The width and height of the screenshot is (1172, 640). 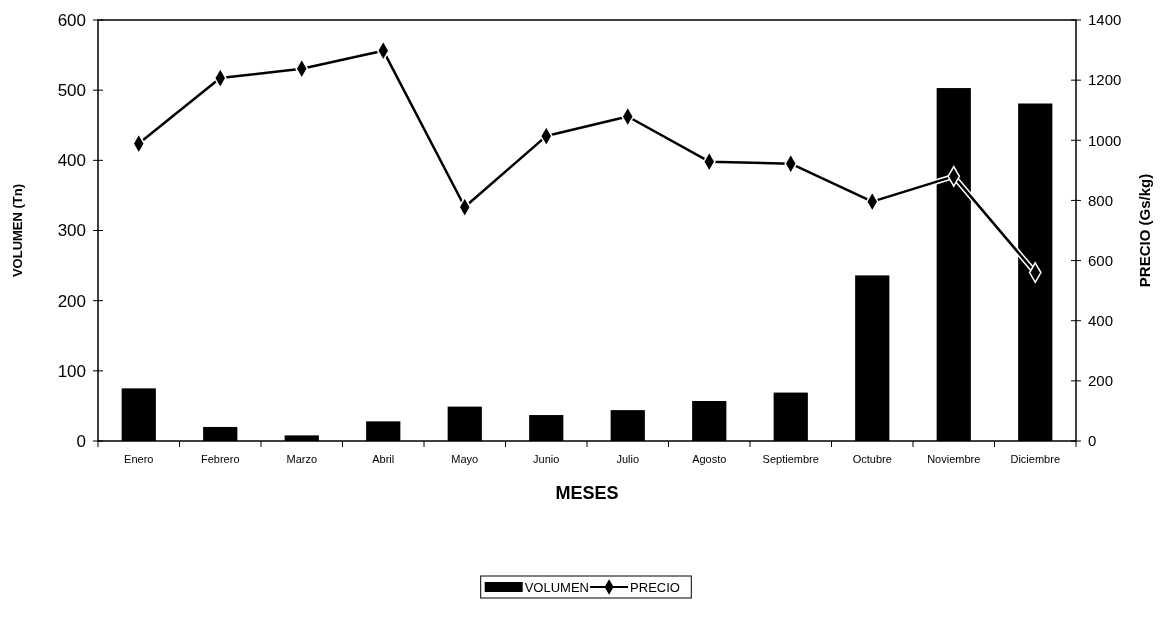 What do you see at coordinates (1101, 200) in the screenshot?
I see `y2-tick-label: 800` at bounding box center [1101, 200].